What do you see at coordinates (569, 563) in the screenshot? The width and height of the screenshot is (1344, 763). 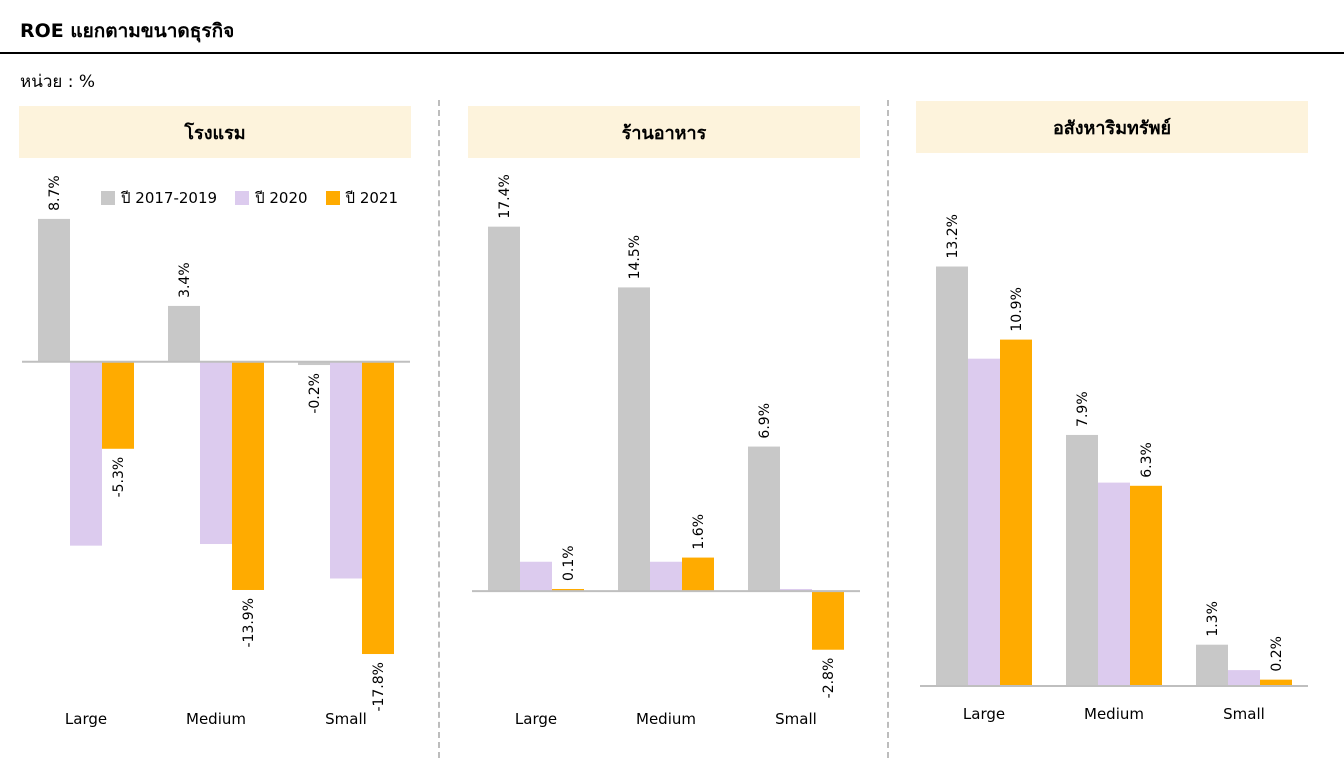 I see `data-label-restaurant-large-2021: 0.1%` at bounding box center [569, 563].